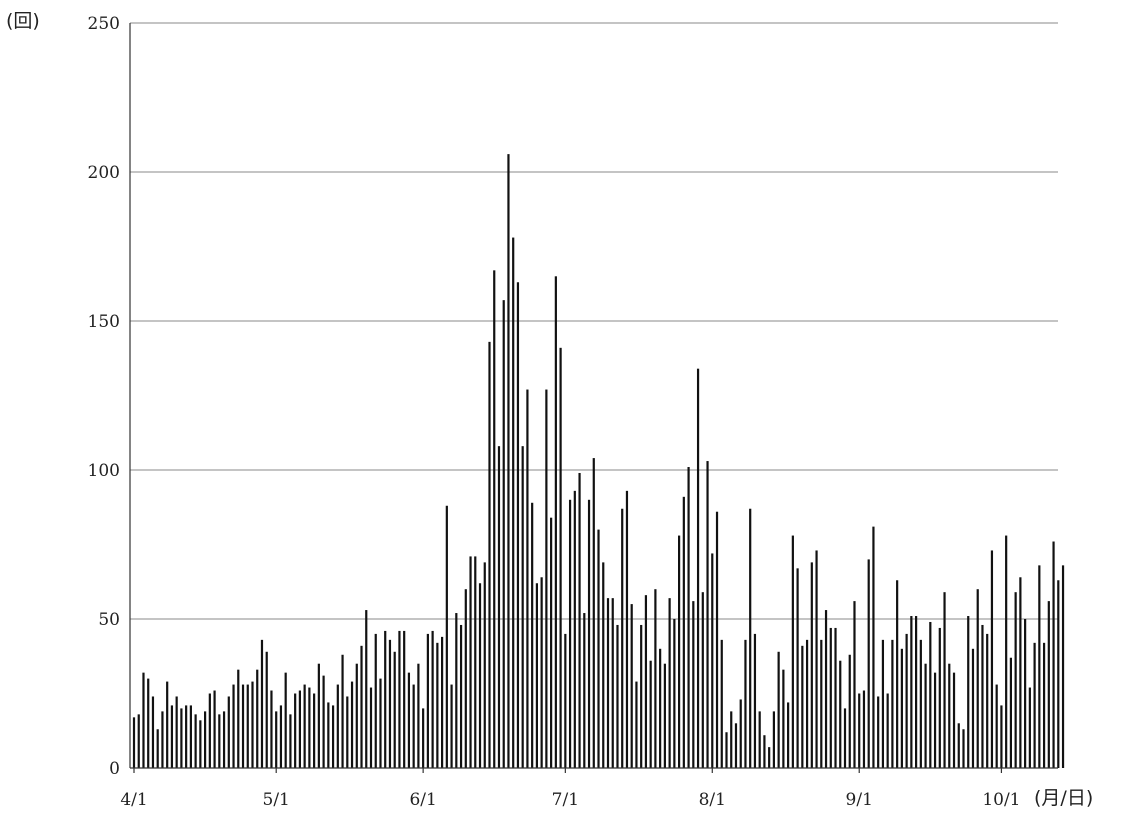 This screenshot has height=817, width=1134. Describe the element at coordinates (114, 769) in the screenshot. I see `y-tick-label: 0` at that location.